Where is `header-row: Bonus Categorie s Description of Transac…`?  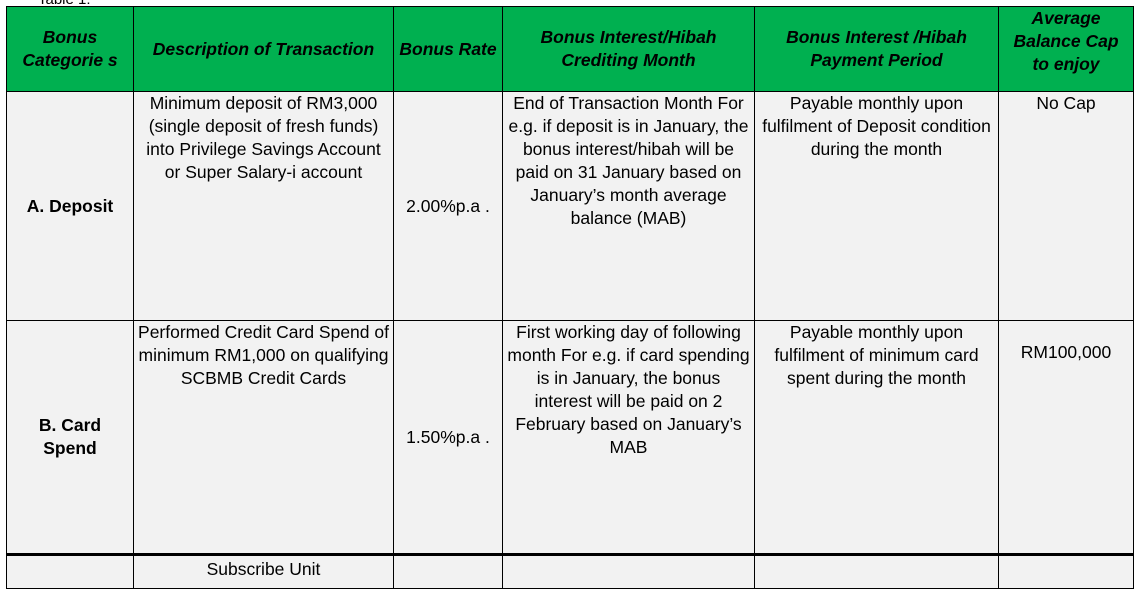 header-row: Bonus Categorie s Description of Transac… is located at coordinates (570, 49).